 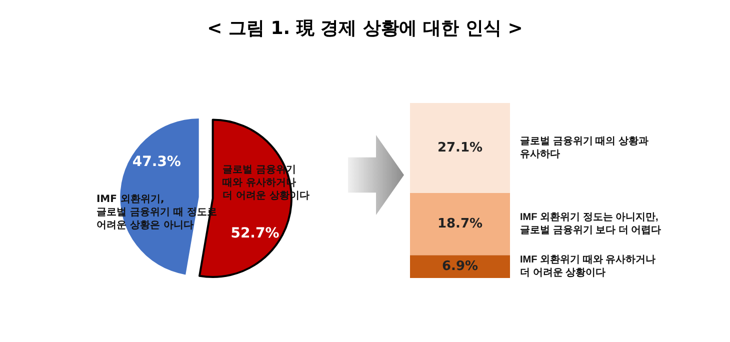 What do you see at coordinates (460, 224) in the screenshot?
I see `data-label: 18.7%` at bounding box center [460, 224].